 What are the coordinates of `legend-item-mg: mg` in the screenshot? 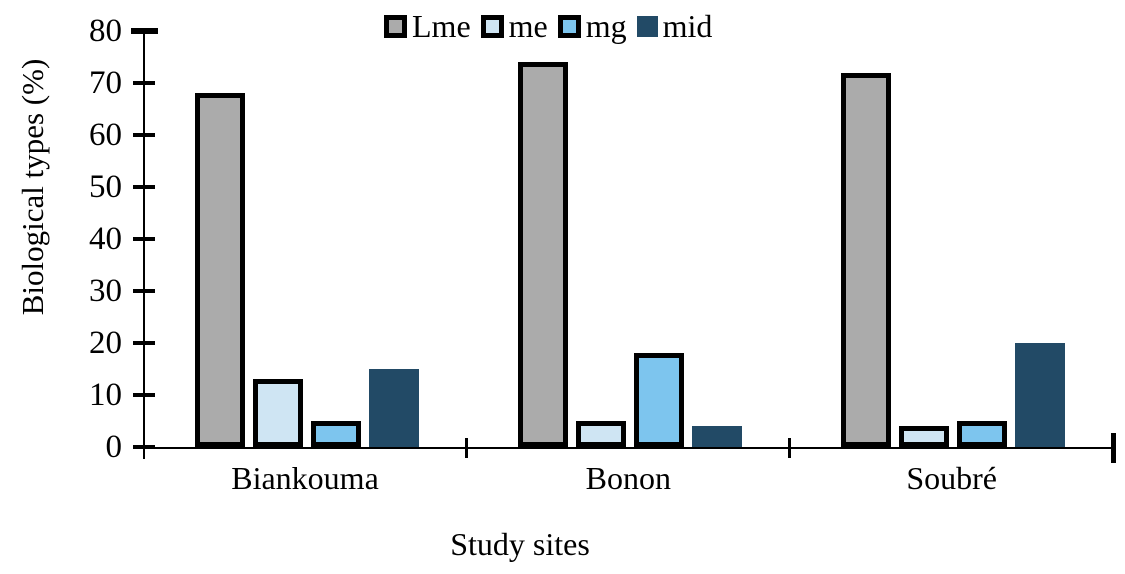 It's located at (592, 26).